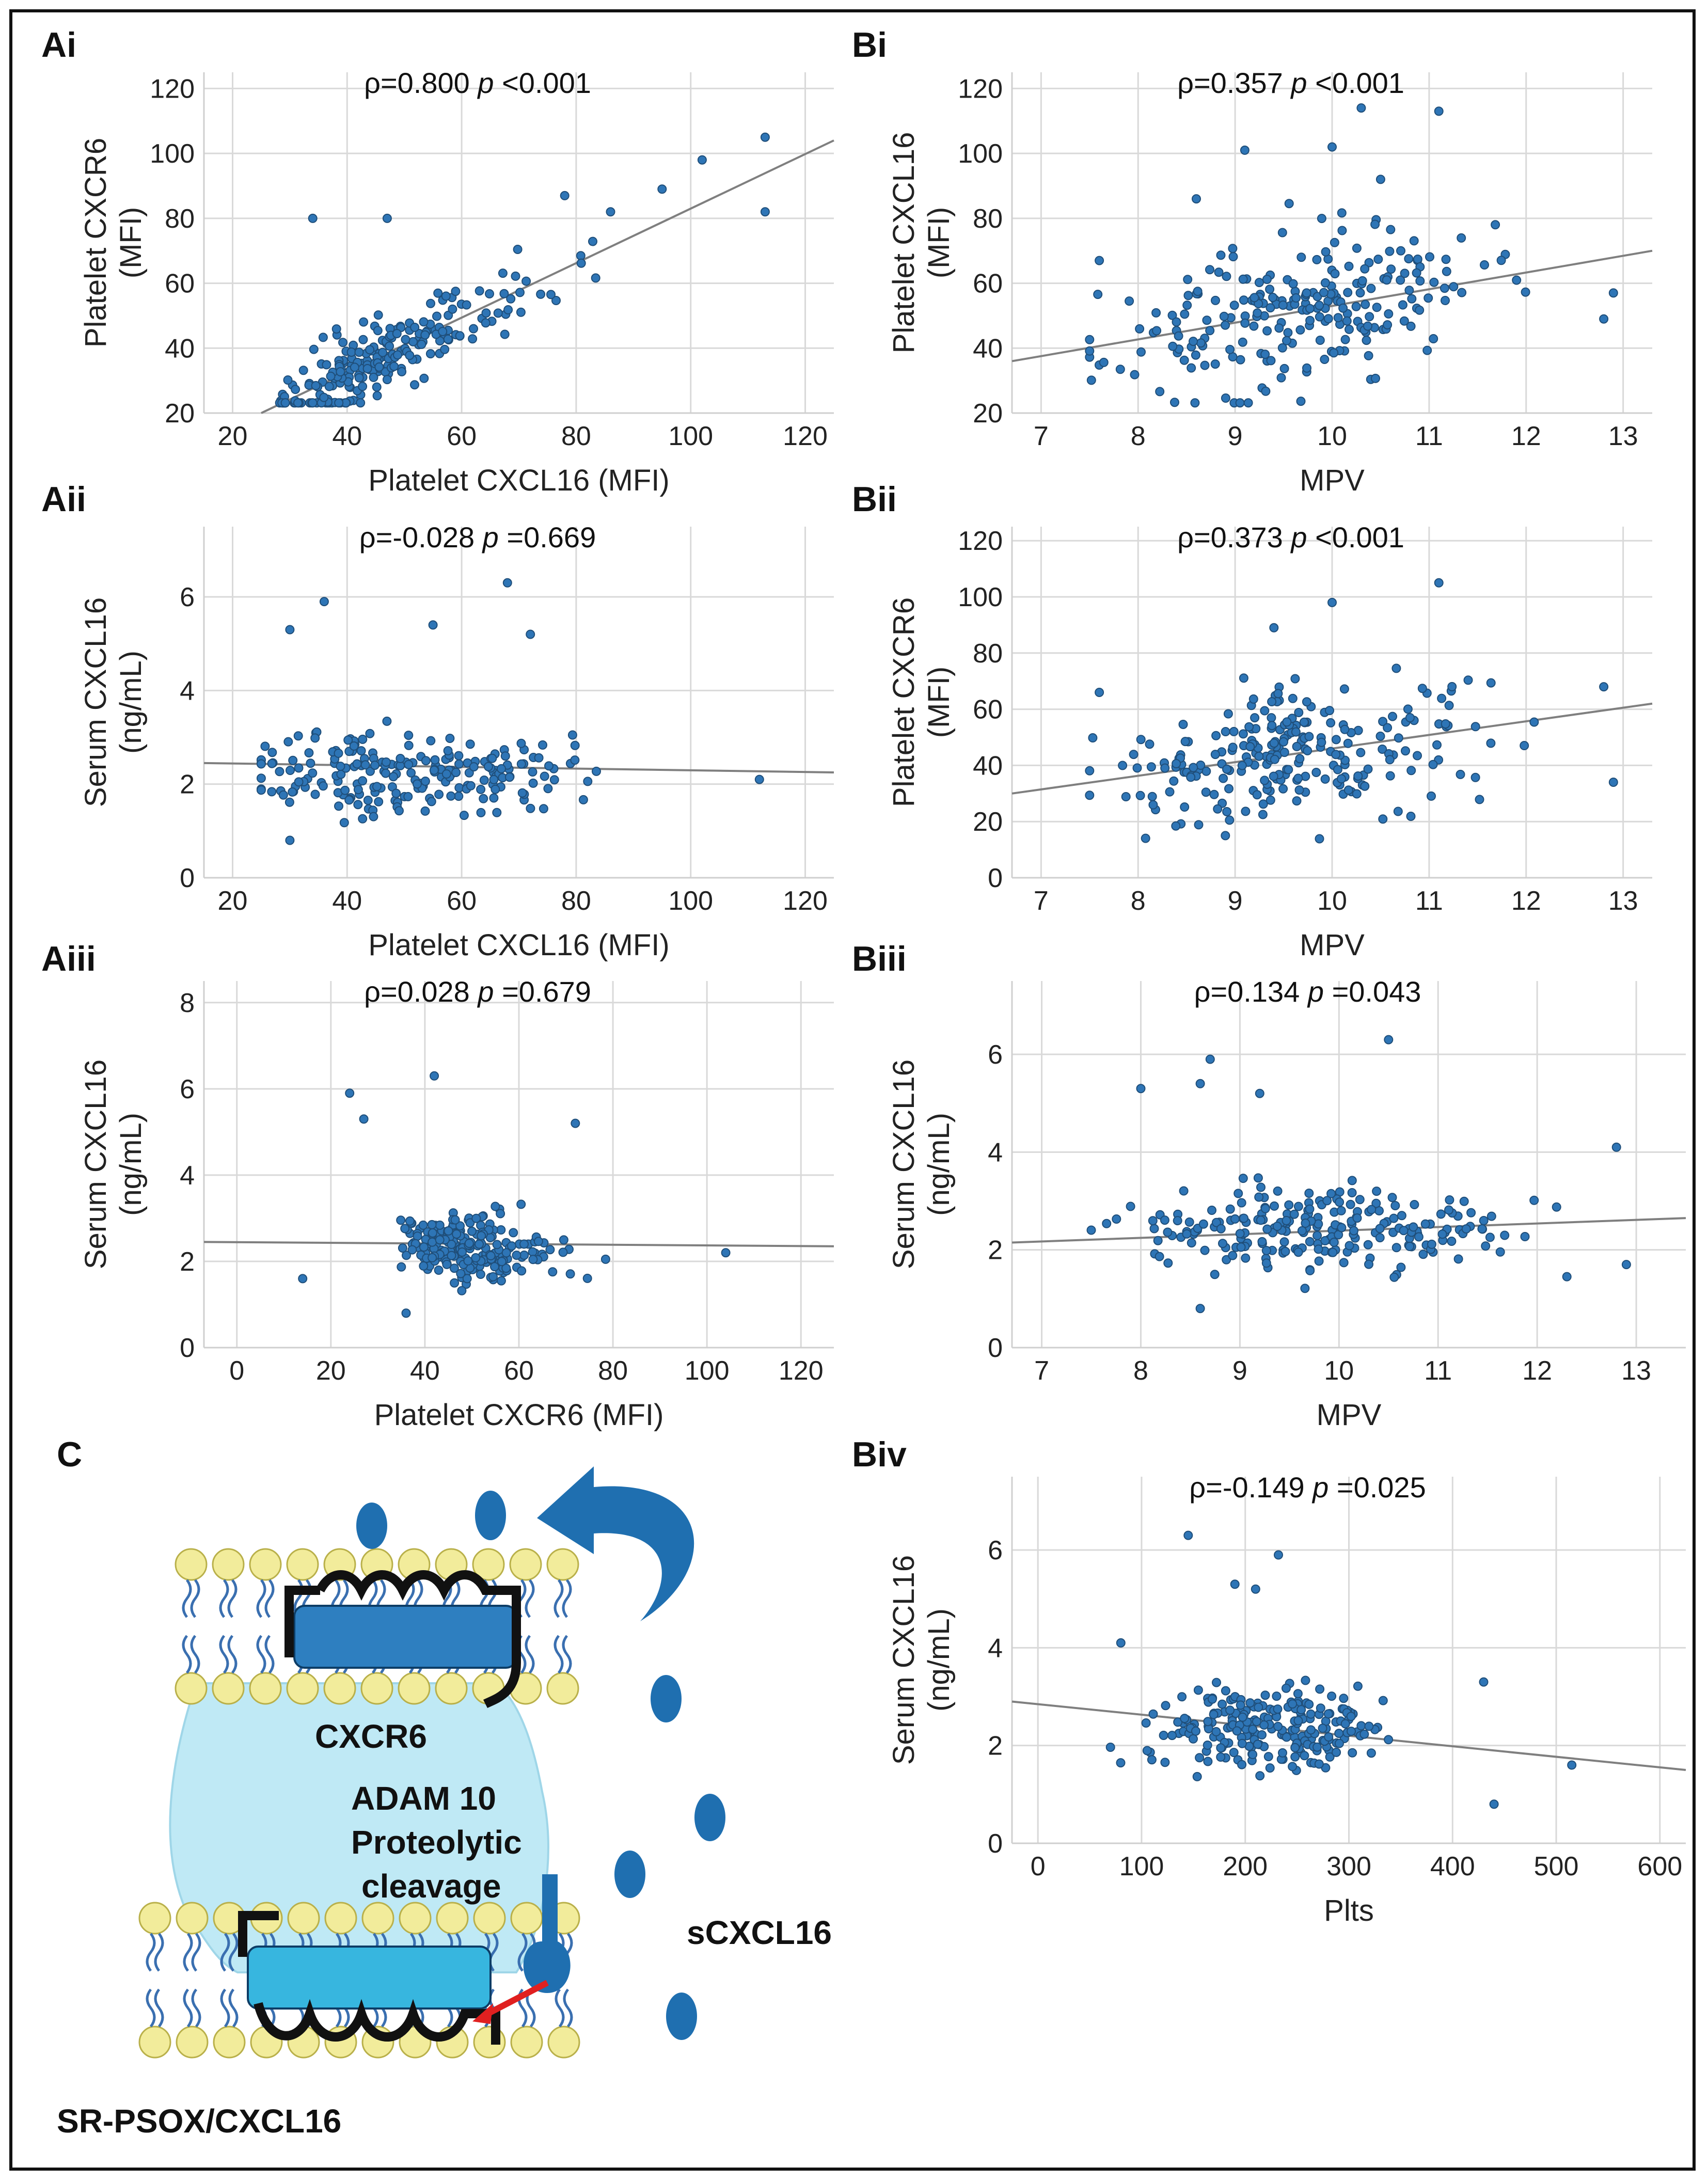 This screenshot has width=1708, height=2182. Describe the element at coordinates (187, 1176) in the screenshot. I see `y-tick-label: 4` at that location.